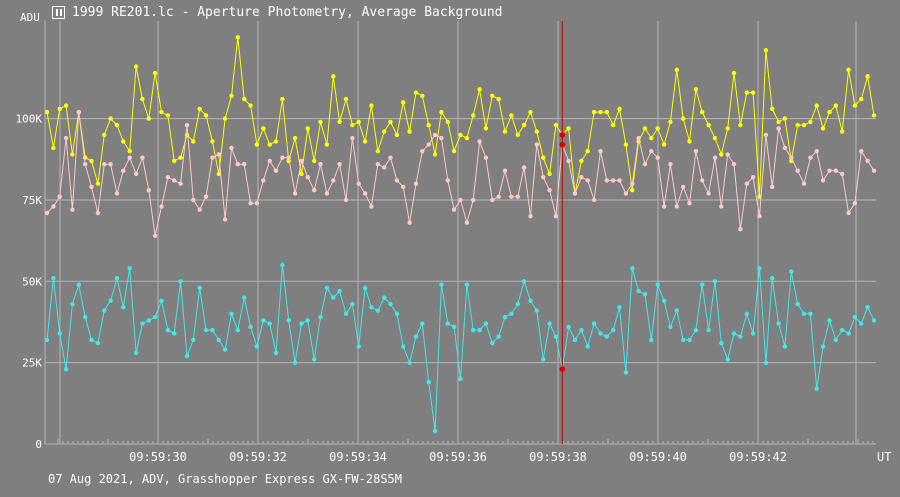  What do you see at coordinates (758, 457) in the screenshot?
I see `x-tick-label: 09:59:42` at bounding box center [758, 457].